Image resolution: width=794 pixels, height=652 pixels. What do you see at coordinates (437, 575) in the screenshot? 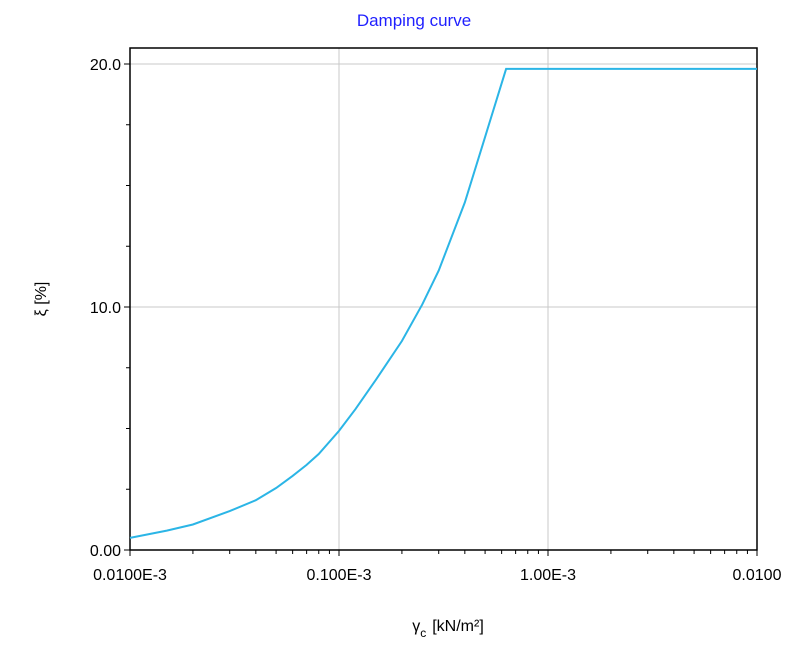
I see `x-tick-labels: 0.0100E-3 0.100E-3 1.00E-3 0.0100` at bounding box center [437, 575].